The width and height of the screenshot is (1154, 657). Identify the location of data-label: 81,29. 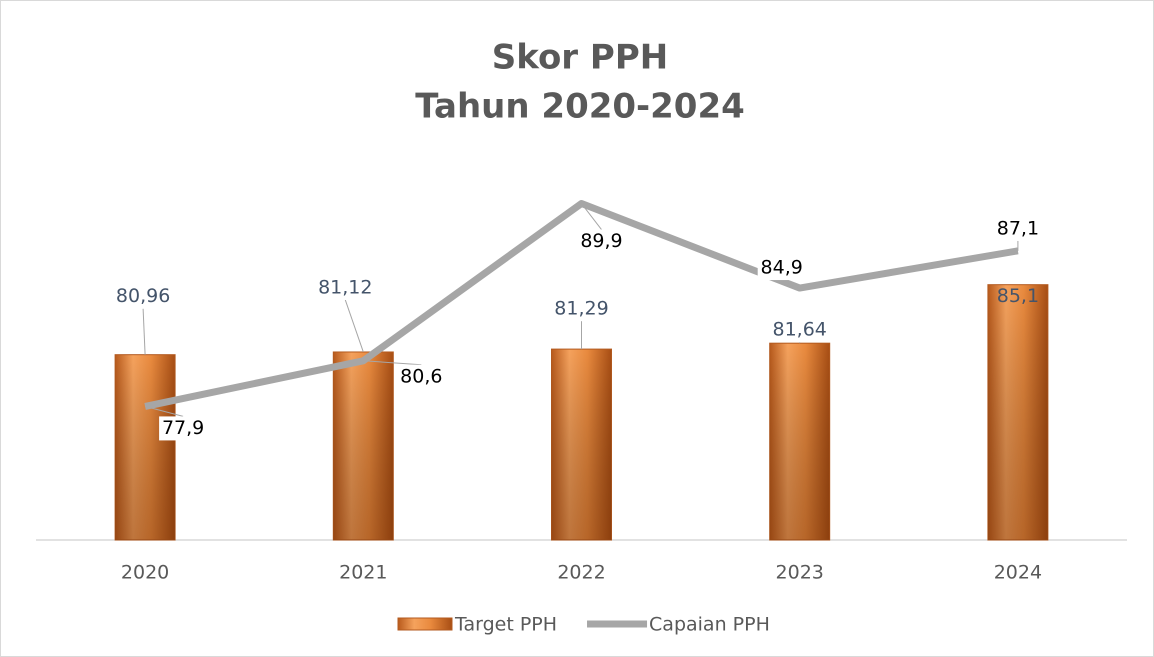
(581, 309).